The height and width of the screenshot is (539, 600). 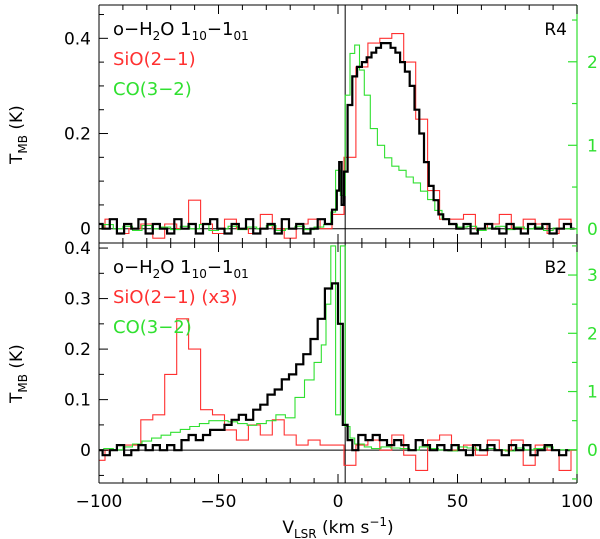 I want to click on legend-entry: SiO(2−1), so click(x=154, y=59).